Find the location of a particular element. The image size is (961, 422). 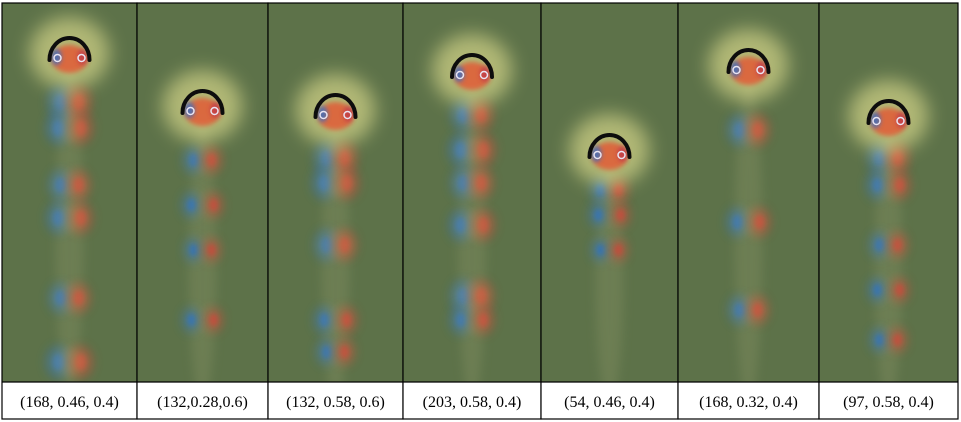

panel-label: (168, 0.32, 0.4) is located at coordinates (748, 402).